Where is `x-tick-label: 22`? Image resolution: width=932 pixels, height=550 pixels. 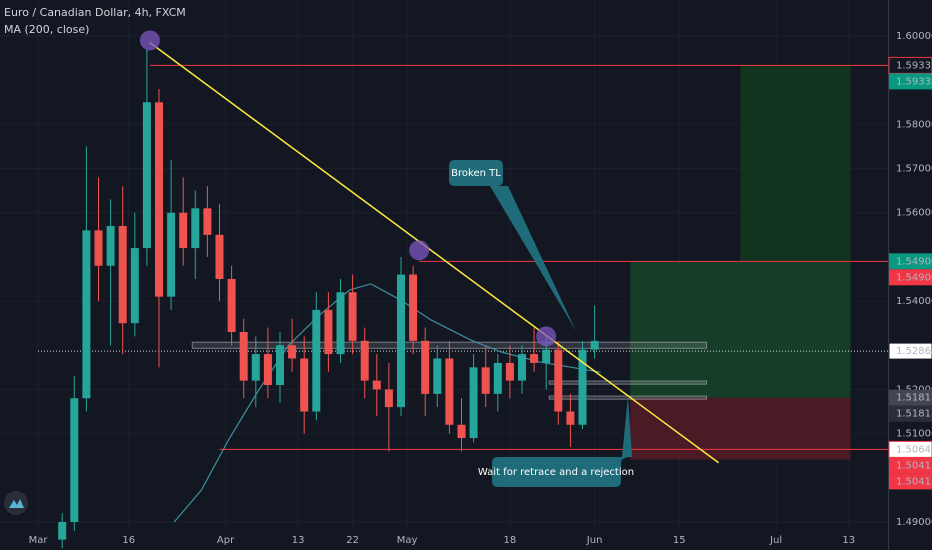
x-tick-label: 22 is located at coordinates (352, 540).